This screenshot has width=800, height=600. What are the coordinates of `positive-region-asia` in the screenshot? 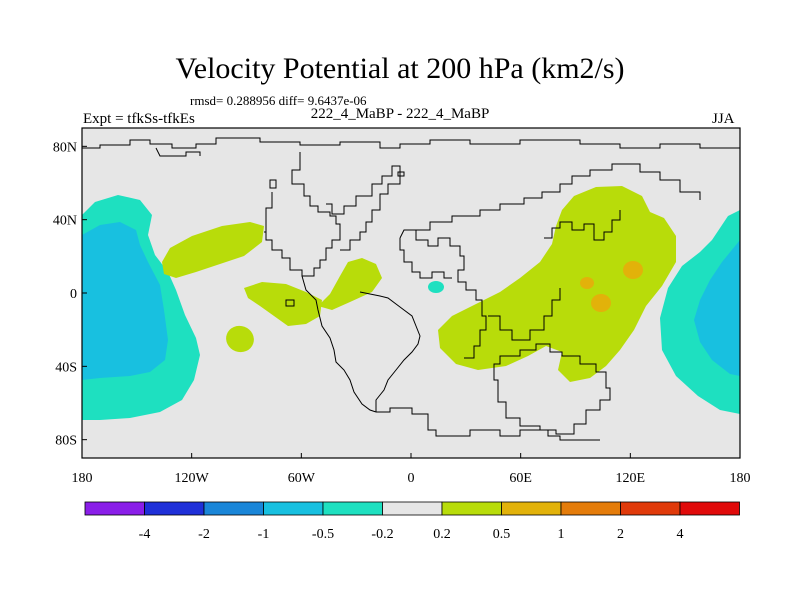 It's located at (557, 284).